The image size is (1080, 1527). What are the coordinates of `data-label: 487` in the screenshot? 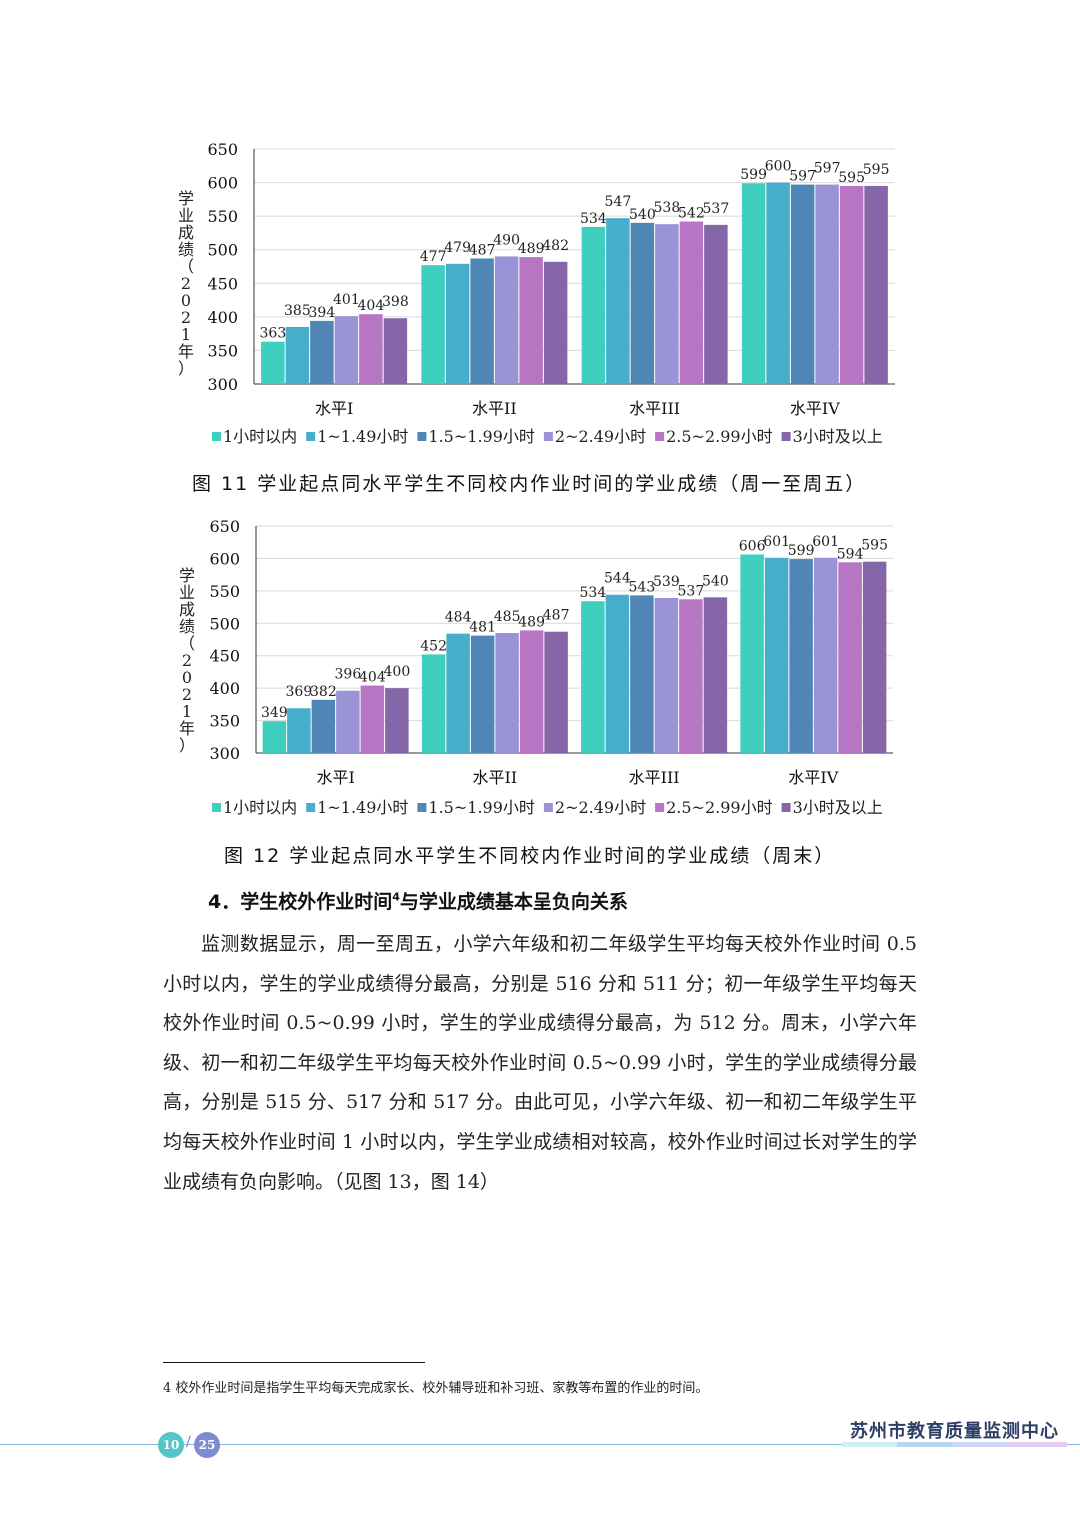 It's located at (482, 250).